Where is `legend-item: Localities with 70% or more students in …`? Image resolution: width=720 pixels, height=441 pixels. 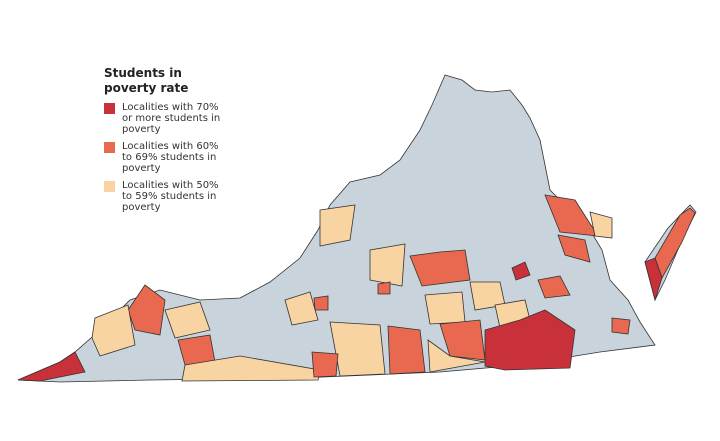 legend-item: Localities with 70% or more students in … is located at coordinates (169, 118).